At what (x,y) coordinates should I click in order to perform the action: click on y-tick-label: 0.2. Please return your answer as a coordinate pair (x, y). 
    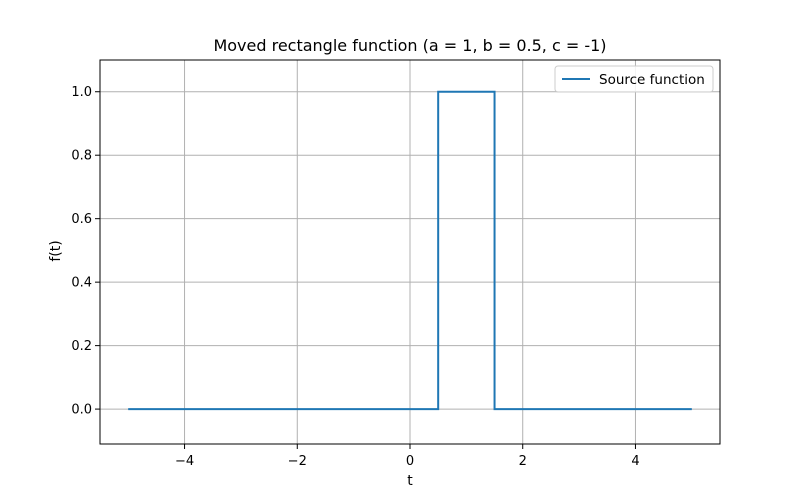
    Looking at the image, I should click on (81, 346).